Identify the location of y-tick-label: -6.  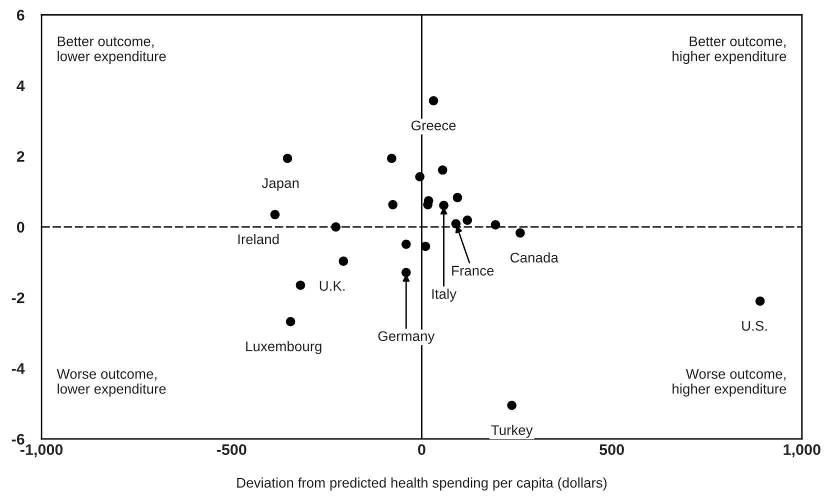
(18, 439).